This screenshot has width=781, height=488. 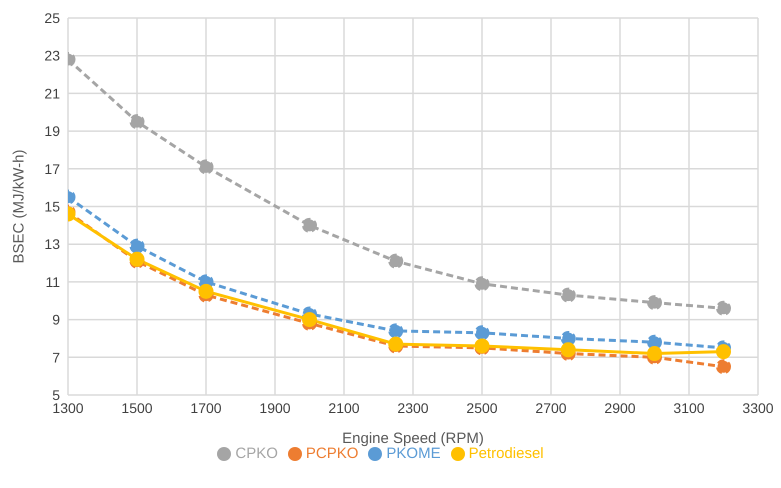 I want to click on y-tick-label: 15, so click(x=52, y=206).